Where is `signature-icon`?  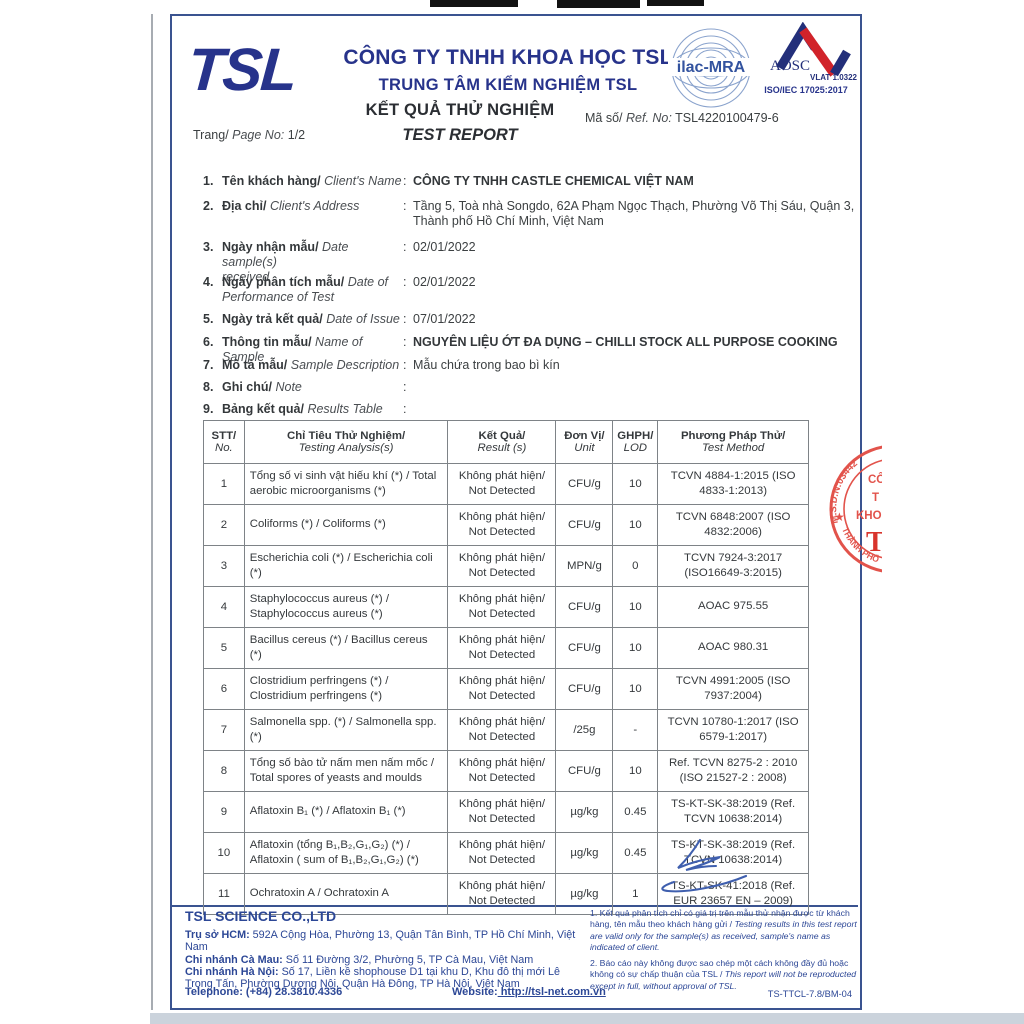 signature-icon is located at coordinates (704, 865).